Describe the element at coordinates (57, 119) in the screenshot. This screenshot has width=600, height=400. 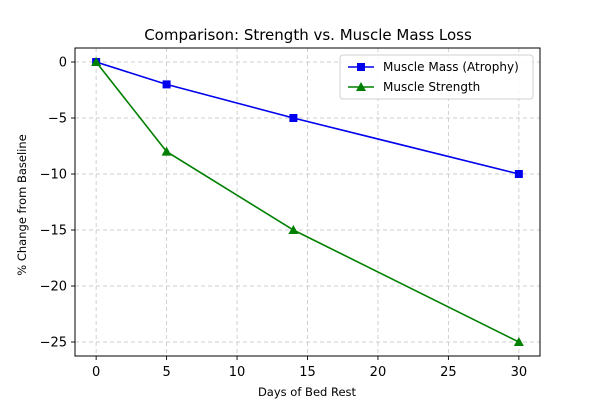
I see `y-tick-label: −5` at that location.